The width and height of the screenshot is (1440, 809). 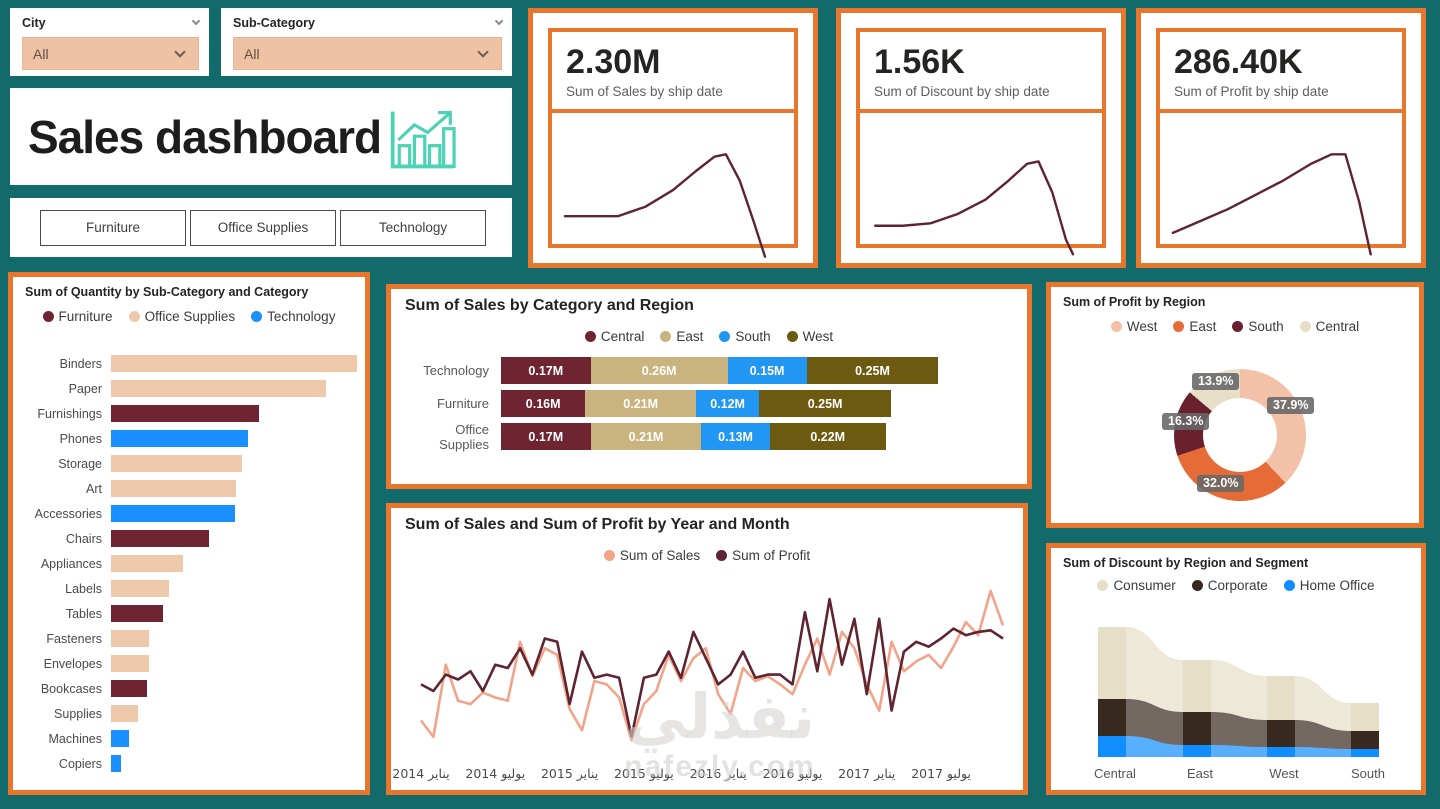 What do you see at coordinates (293, 316) in the screenshot?
I see `legend-item-technology: Technology` at bounding box center [293, 316].